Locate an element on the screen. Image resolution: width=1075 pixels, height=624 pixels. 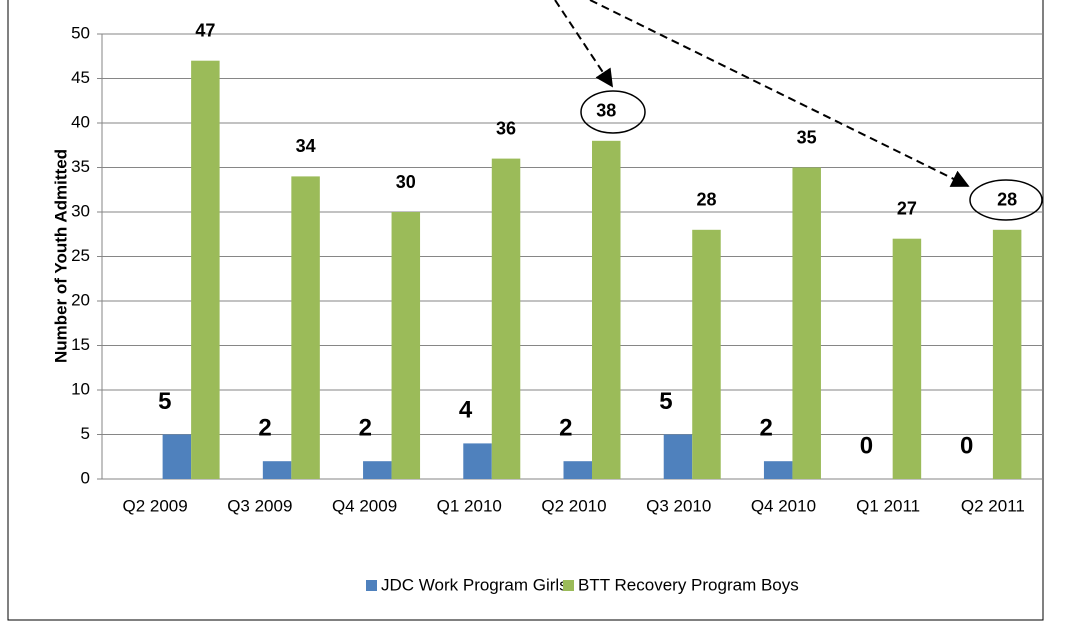
data-label: 35 is located at coordinates (807, 137).